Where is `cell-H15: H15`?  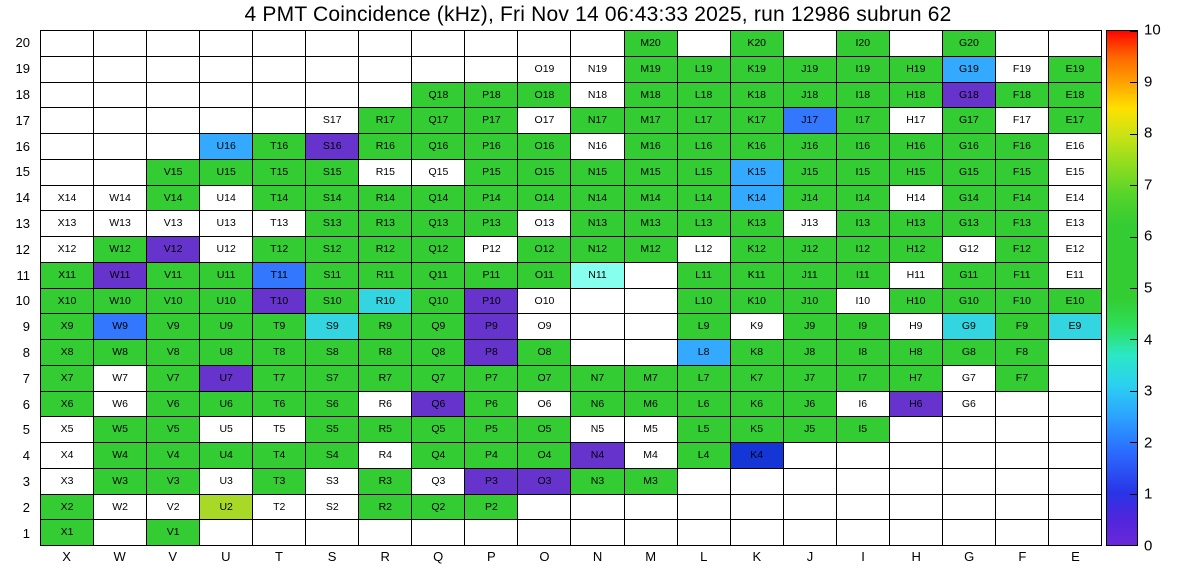
cell-H15: H15 is located at coordinates (915, 172).